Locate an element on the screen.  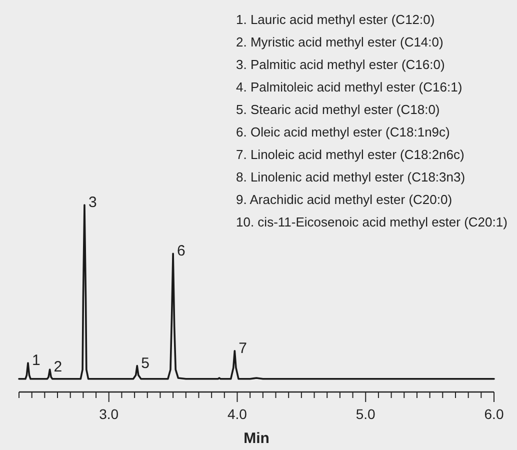
x-tick-label: 4.0 is located at coordinates (238, 414).